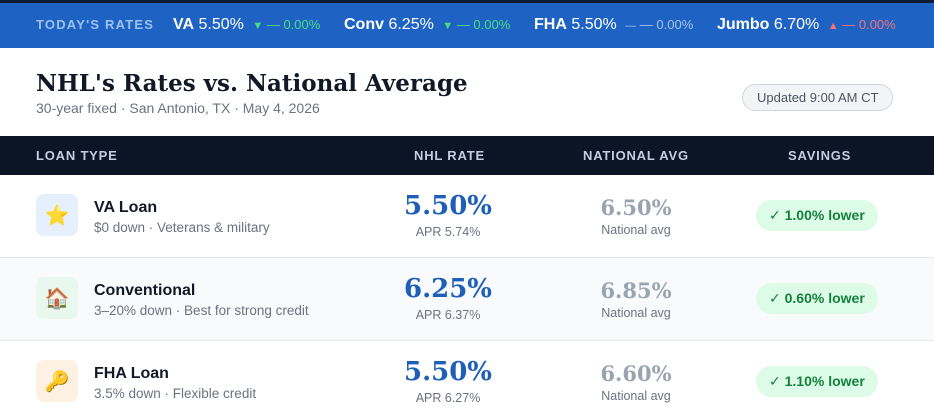 This screenshot has width=934, height=420. I want to click on ticker-item-va: VA 5.50% ▼ — 0.00%, so click(246, 25).